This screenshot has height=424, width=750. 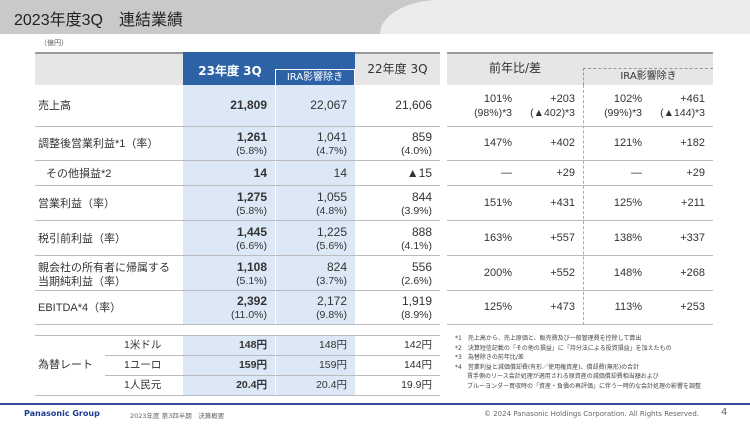 What do you see at coordinates (416, 245) in the screenshot?
I see `value-p-rate: (4.1%)` at bounding box center [416, 245].